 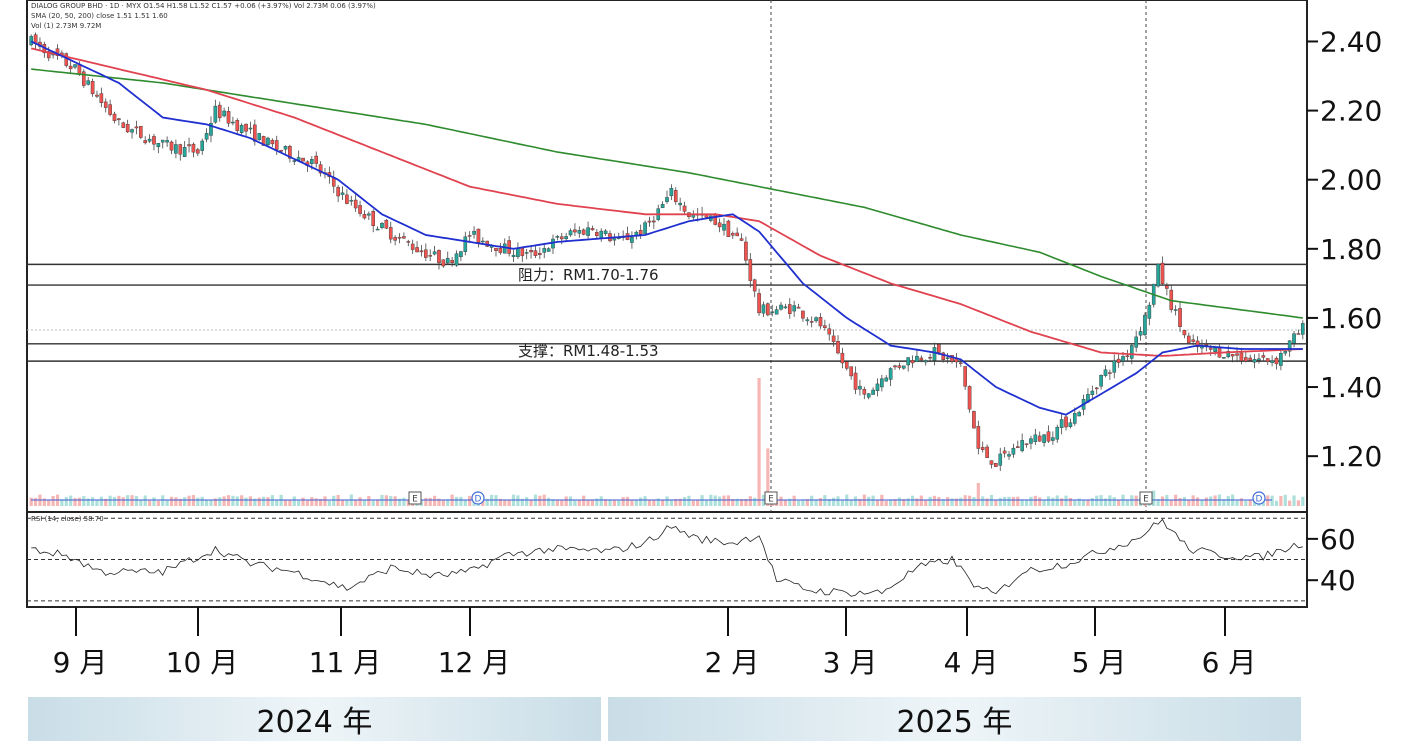 What do you see at coordinates (478, 500) in the screenshot?
I see `marker-letter: D` at bounding box center [478, 500].